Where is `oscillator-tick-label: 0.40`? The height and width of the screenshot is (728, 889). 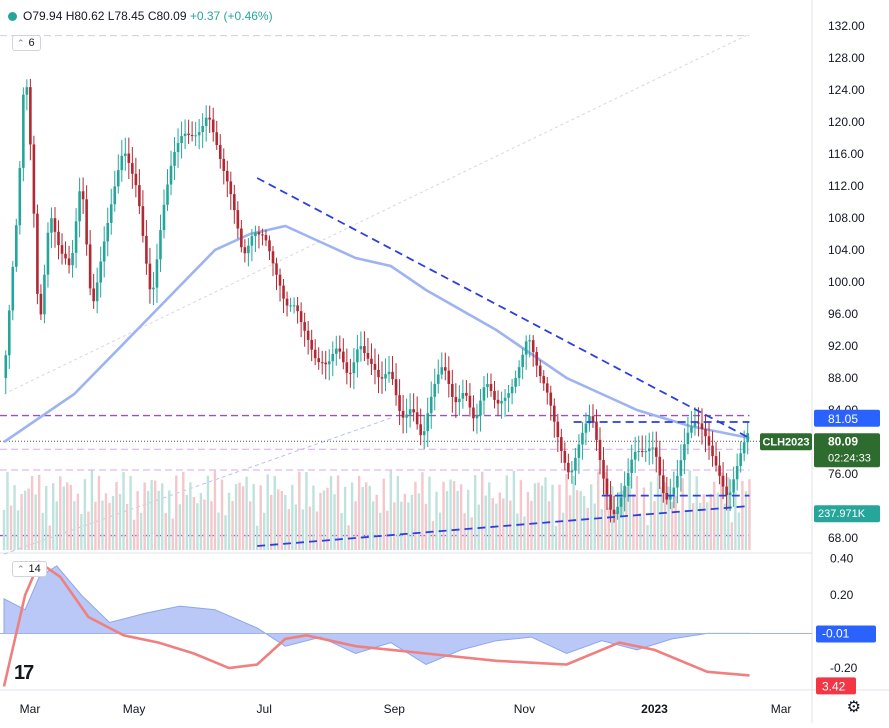
oscillator-tick-label: 0.40 is located at coordinates (842, 559).